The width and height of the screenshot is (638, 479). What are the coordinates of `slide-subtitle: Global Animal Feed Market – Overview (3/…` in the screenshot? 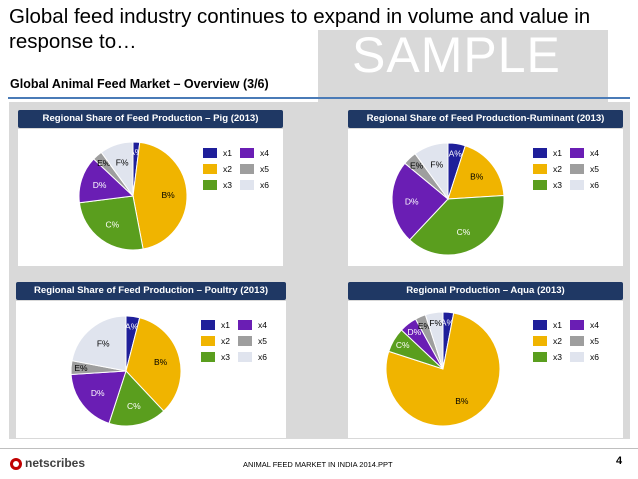 It's located at (139, 84).